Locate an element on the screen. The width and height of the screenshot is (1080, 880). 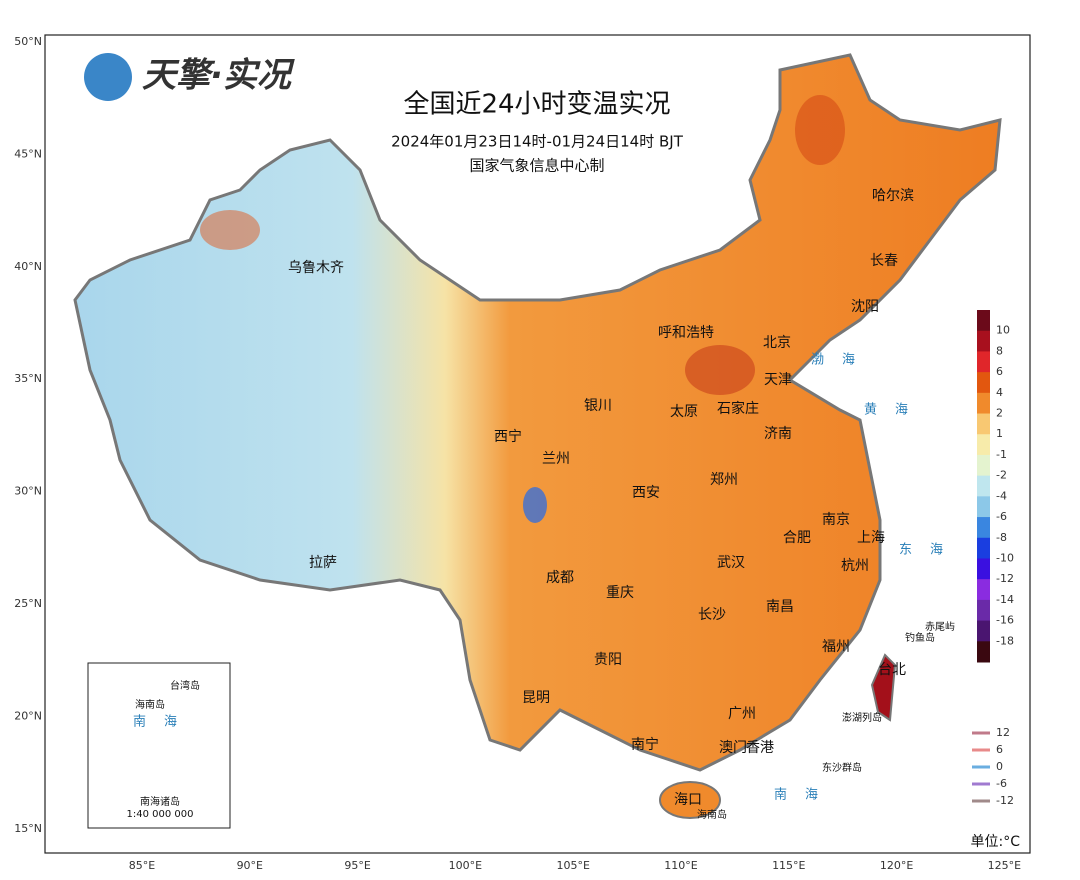
city: 郑州 is located at coordinates (724, 480).